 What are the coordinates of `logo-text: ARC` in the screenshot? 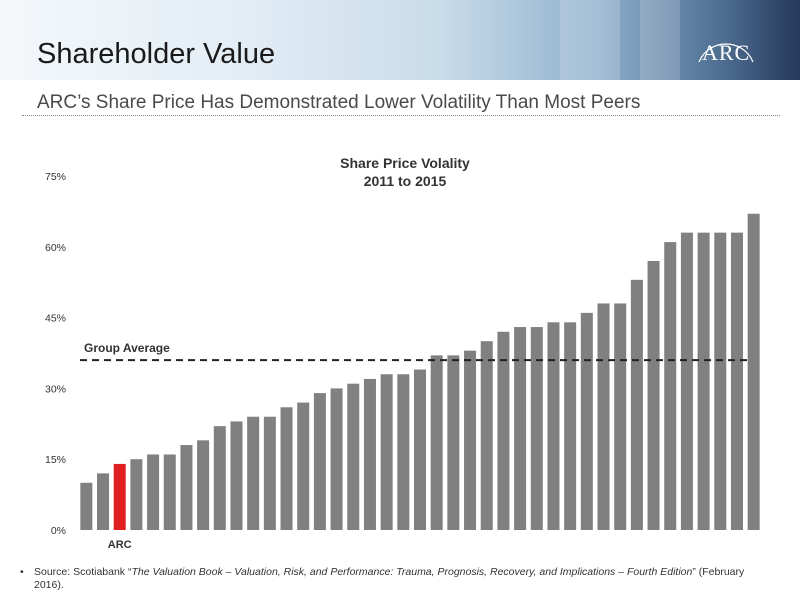 It's located at (726, 52).